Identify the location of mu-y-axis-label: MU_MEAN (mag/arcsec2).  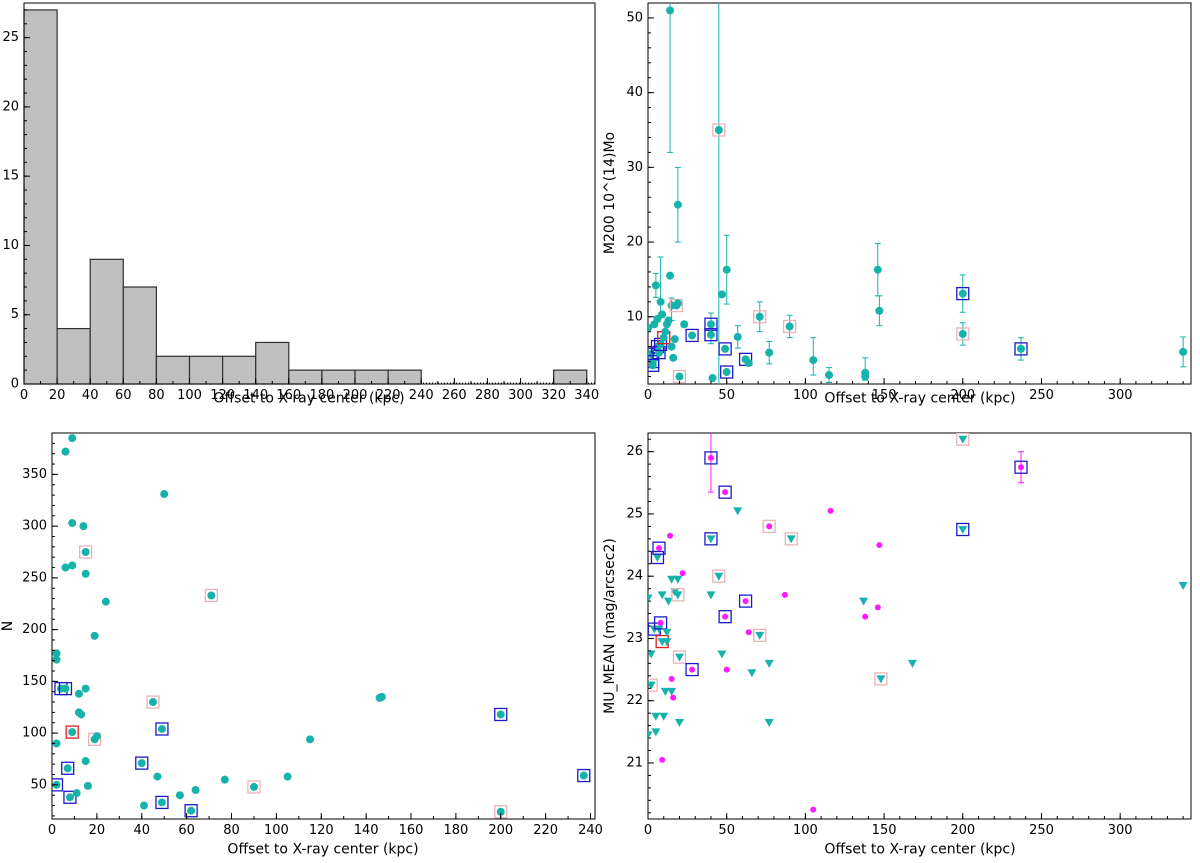
(610, 626).